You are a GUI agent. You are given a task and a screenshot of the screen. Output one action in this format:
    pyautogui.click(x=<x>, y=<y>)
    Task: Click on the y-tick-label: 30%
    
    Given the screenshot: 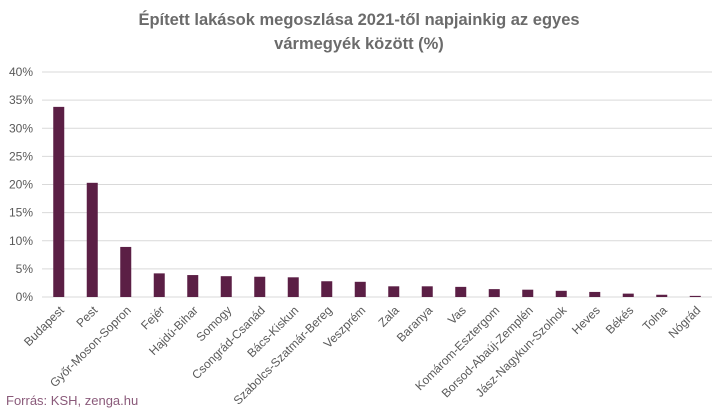 What is the action you would take?
    pyautogui.click(x=21, y=128)
    